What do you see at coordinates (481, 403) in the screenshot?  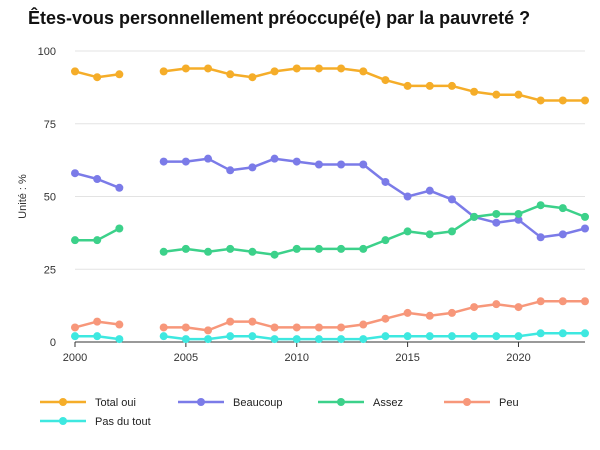 I see `legend-item: Peu` at bounding box center [481, 403].